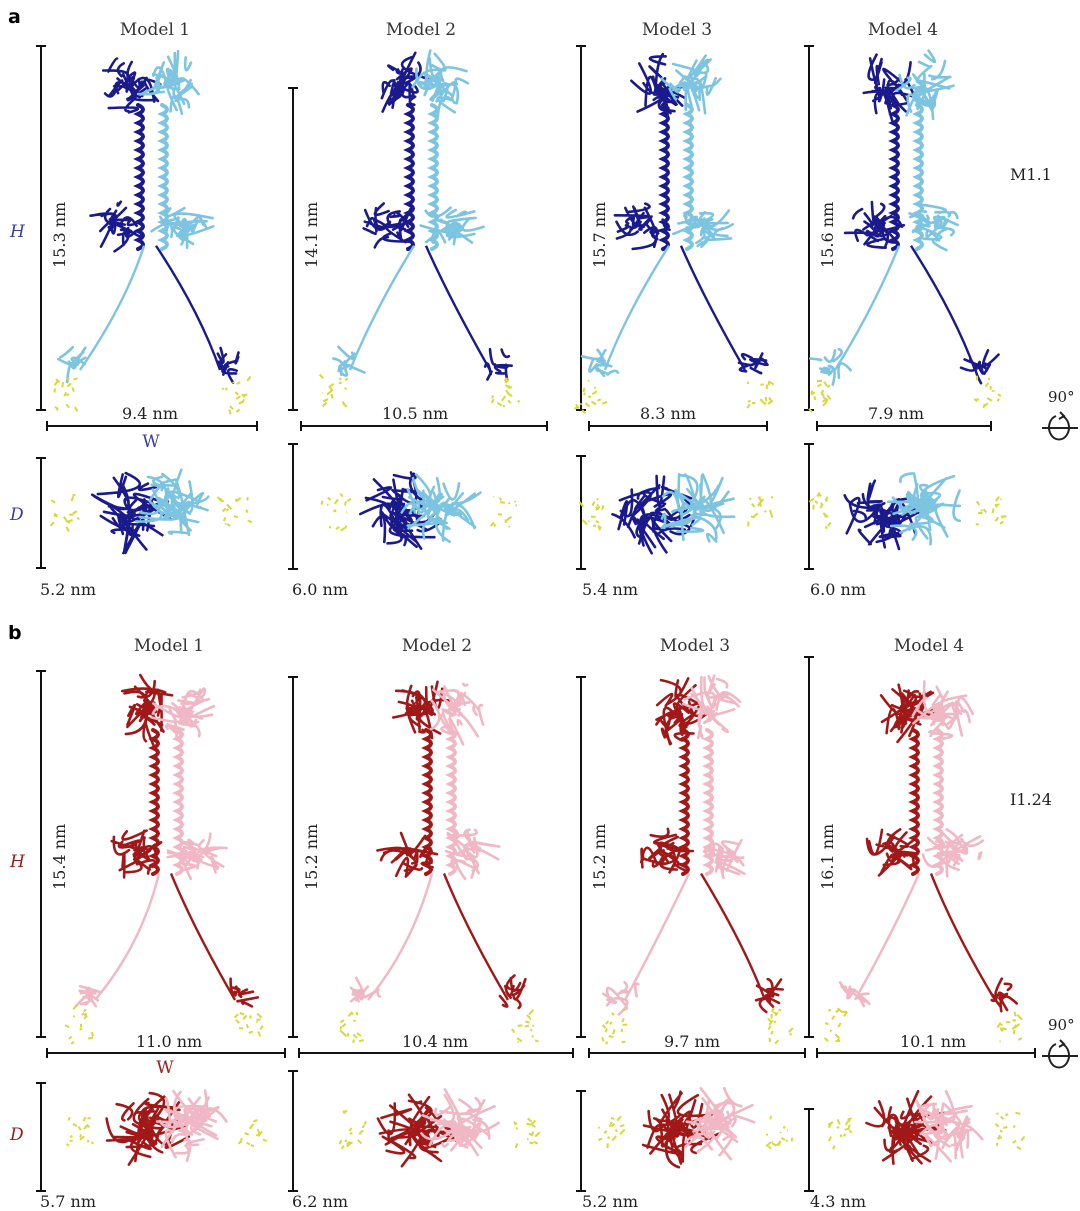  Describe the element at coordinates (835, 1025) in the screenshot. I see `panel-b-model-4-ligand-left` at that location.